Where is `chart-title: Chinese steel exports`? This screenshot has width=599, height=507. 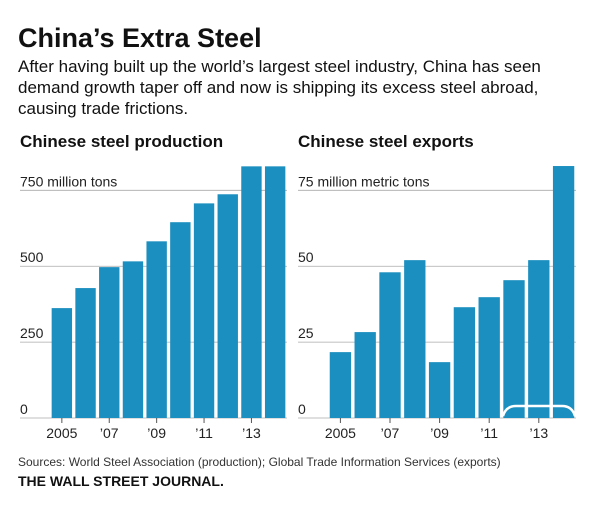 chart-title: Chinese steel exports is located at coordinates (386, 141).